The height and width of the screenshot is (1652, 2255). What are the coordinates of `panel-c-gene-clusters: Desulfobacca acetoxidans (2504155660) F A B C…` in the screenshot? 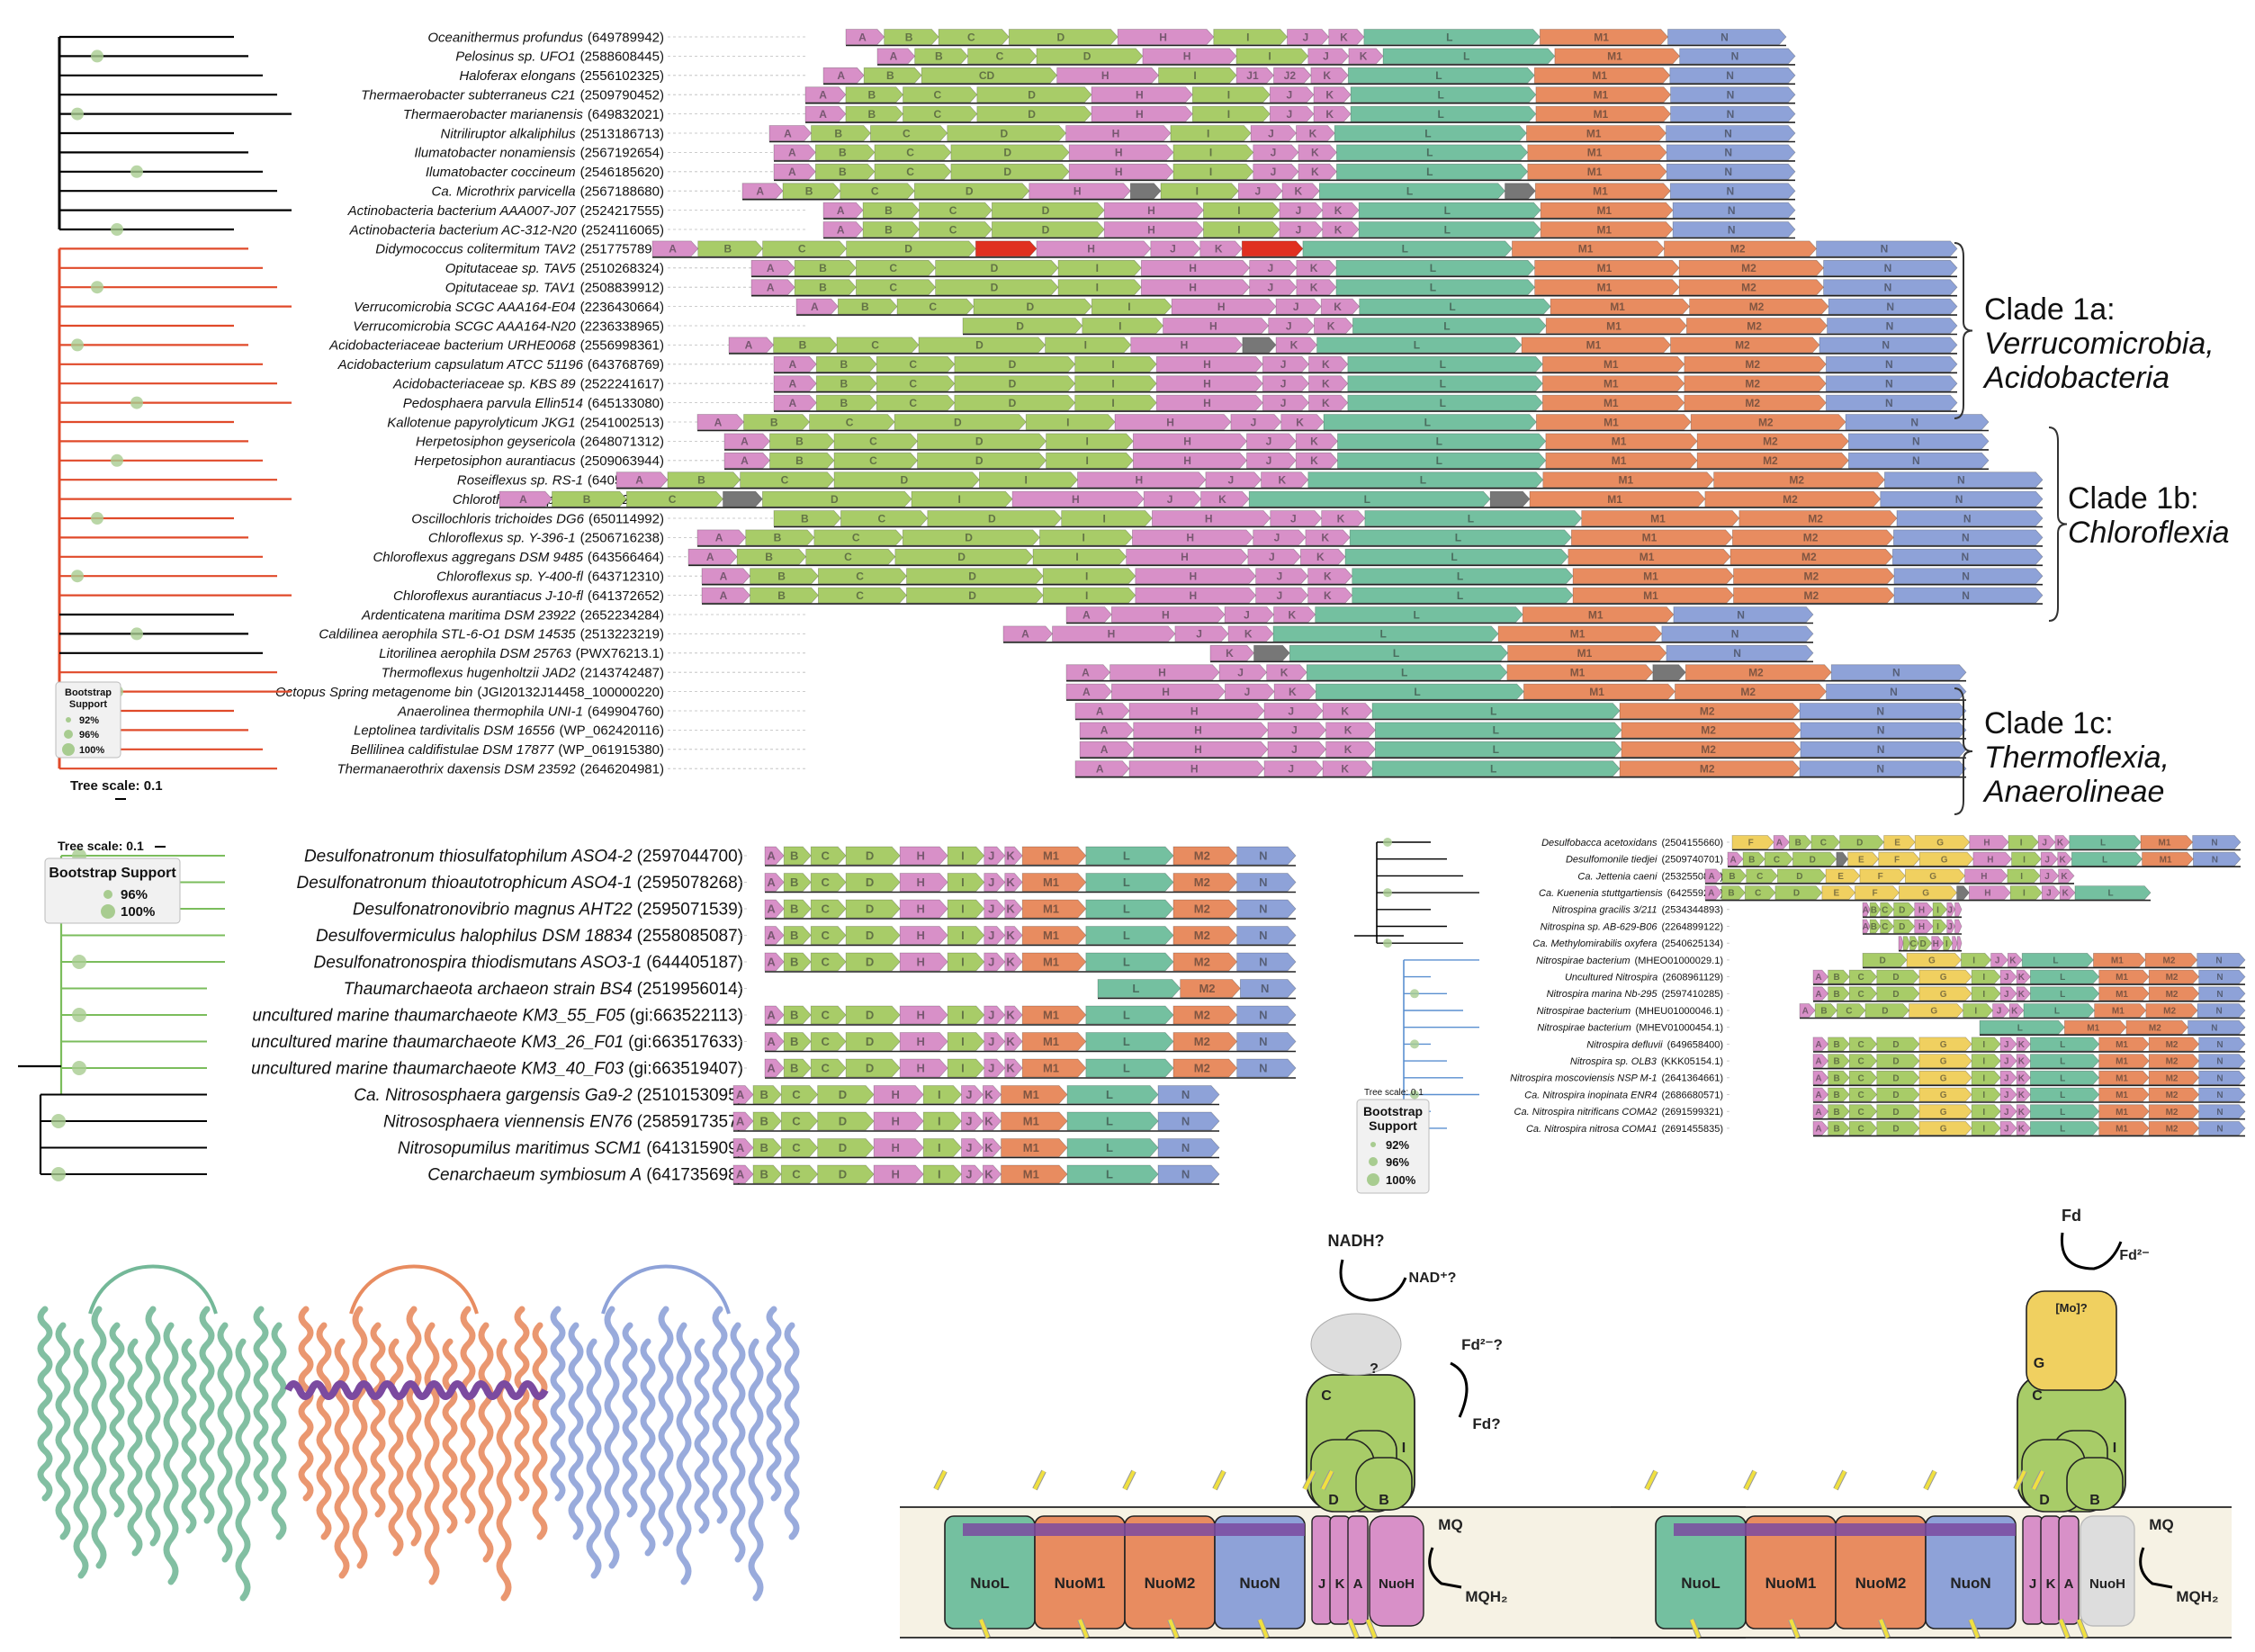 It's located at (1800, 1015).